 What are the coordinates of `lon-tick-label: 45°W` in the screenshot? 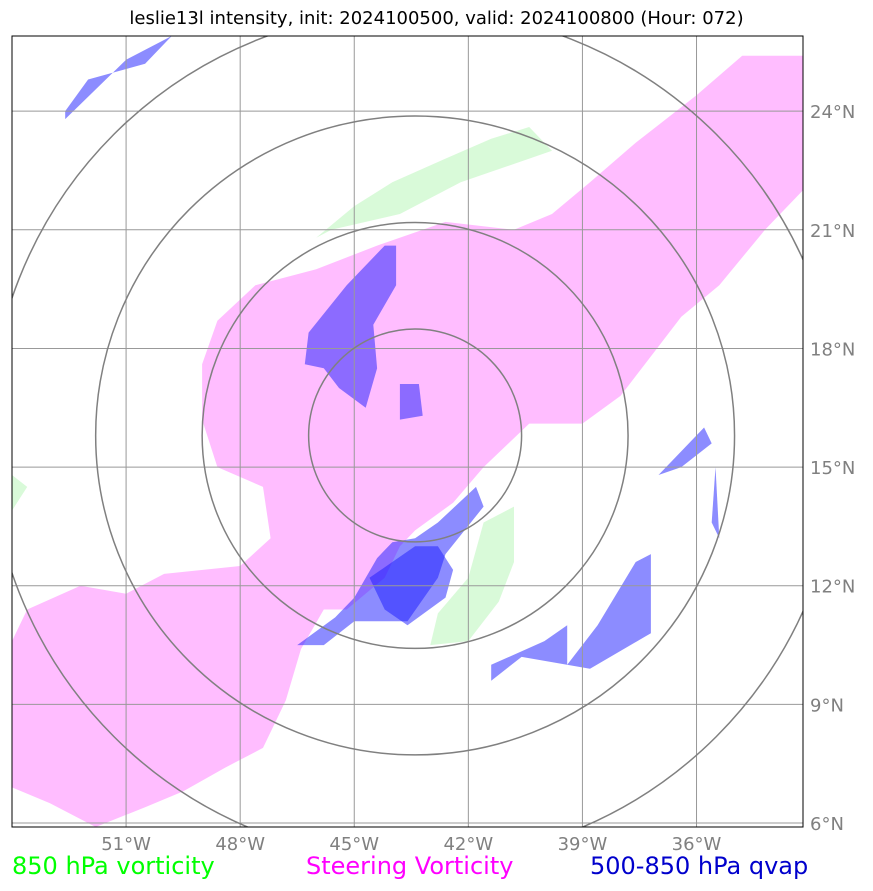 It's located at (354, 844).